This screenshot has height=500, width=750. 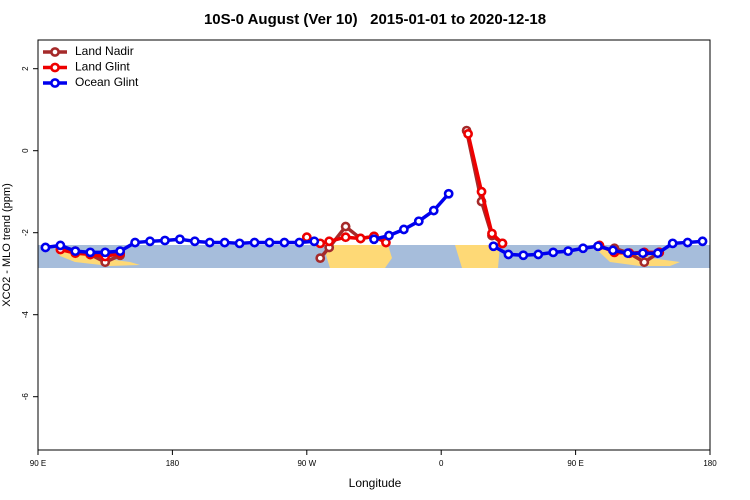 What do you see at coordinates (107, 82) in the screenshot?
I see `legend-label: Ocean Glint` at bounding box center [107, 82].